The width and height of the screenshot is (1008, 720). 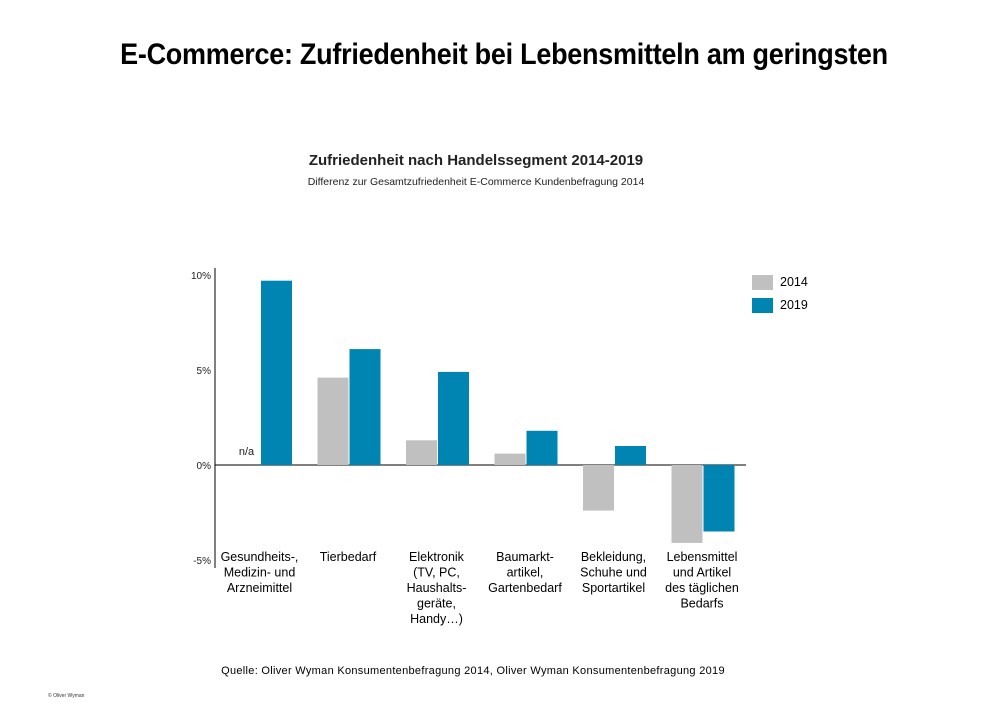 I want to click on x-category-label: artikel,, so click(x=525, y=573).